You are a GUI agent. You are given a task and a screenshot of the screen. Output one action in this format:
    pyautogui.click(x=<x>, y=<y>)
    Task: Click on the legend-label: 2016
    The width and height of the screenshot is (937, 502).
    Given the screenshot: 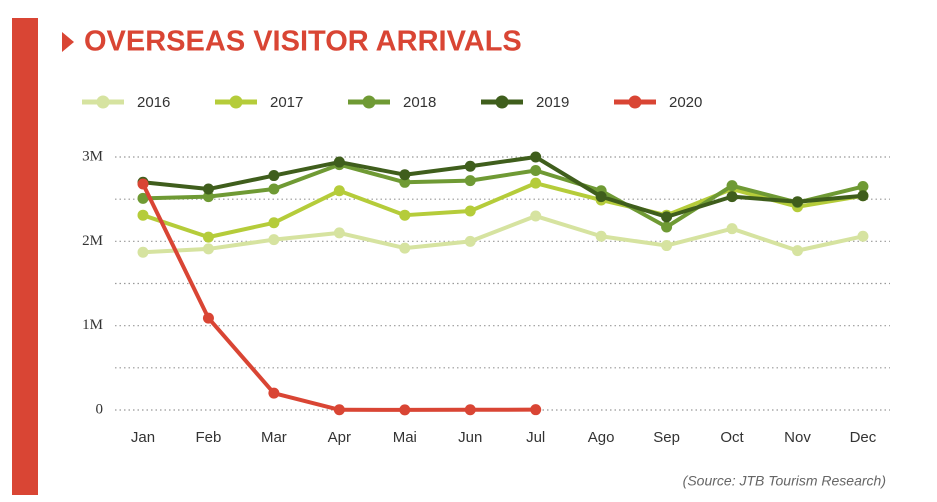 What is the action you would take?
    pyautogui.click(x=153, y=102)
    